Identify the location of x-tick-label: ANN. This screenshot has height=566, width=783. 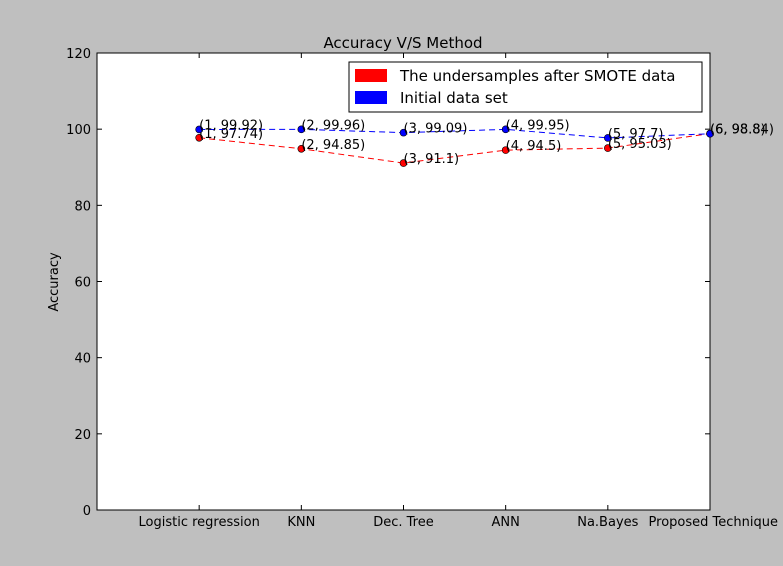
(505, 522).